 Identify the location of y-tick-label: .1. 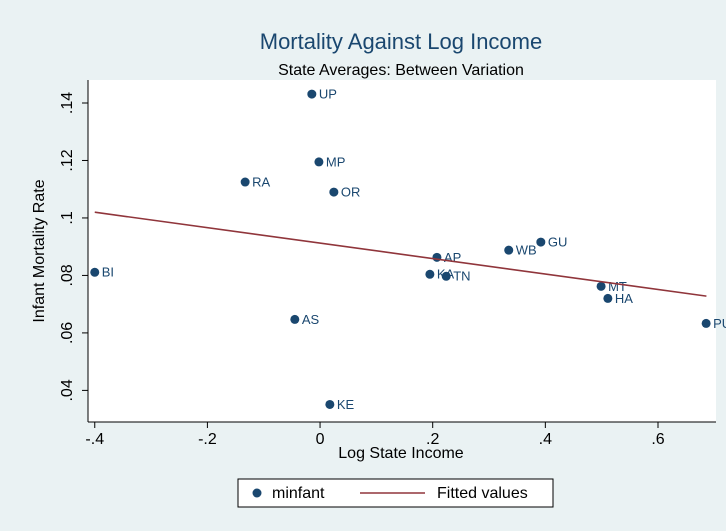
(67, 217).